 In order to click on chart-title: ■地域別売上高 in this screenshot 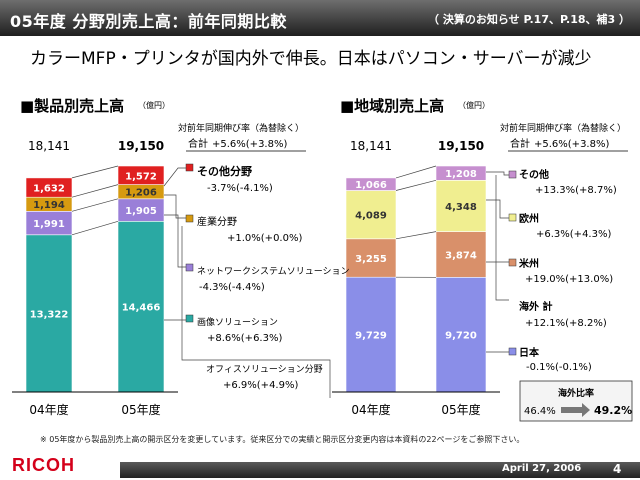, I will do `click(392, 106)`.